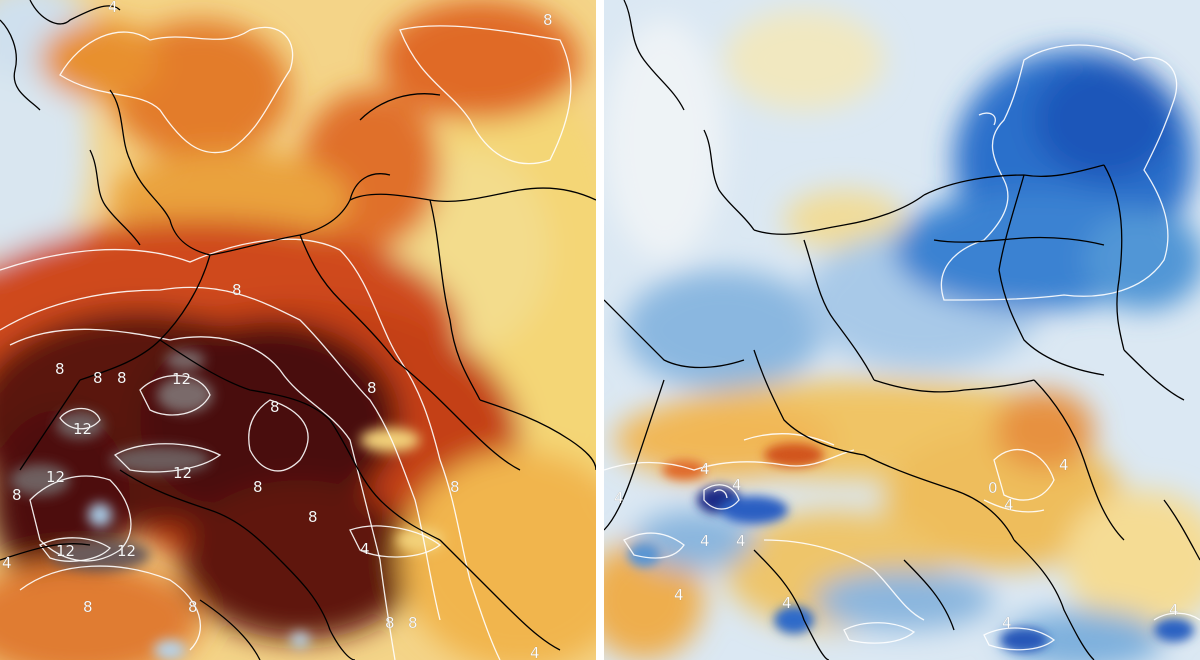  What do you see at coordinates (993, 488) in the screenshot?
I see `contour-label: 0` at bounding box center [993, 488].